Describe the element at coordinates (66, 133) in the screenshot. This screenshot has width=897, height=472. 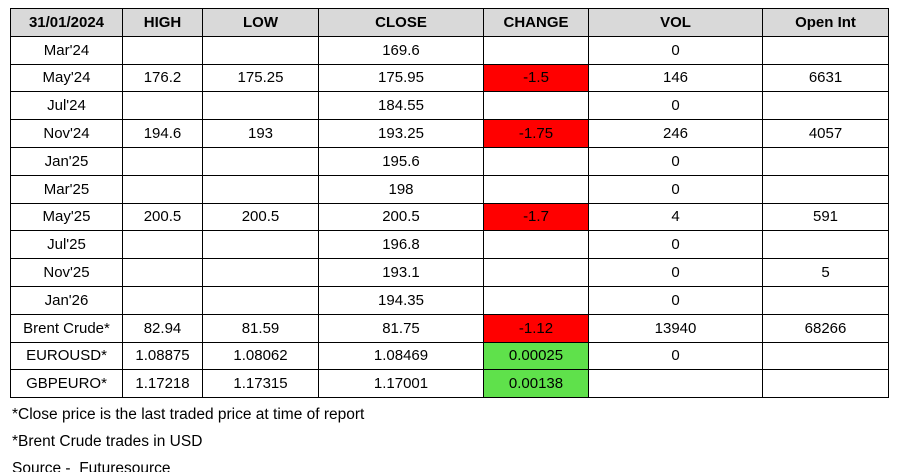
I see `contract-label: Nov'24` at that location.